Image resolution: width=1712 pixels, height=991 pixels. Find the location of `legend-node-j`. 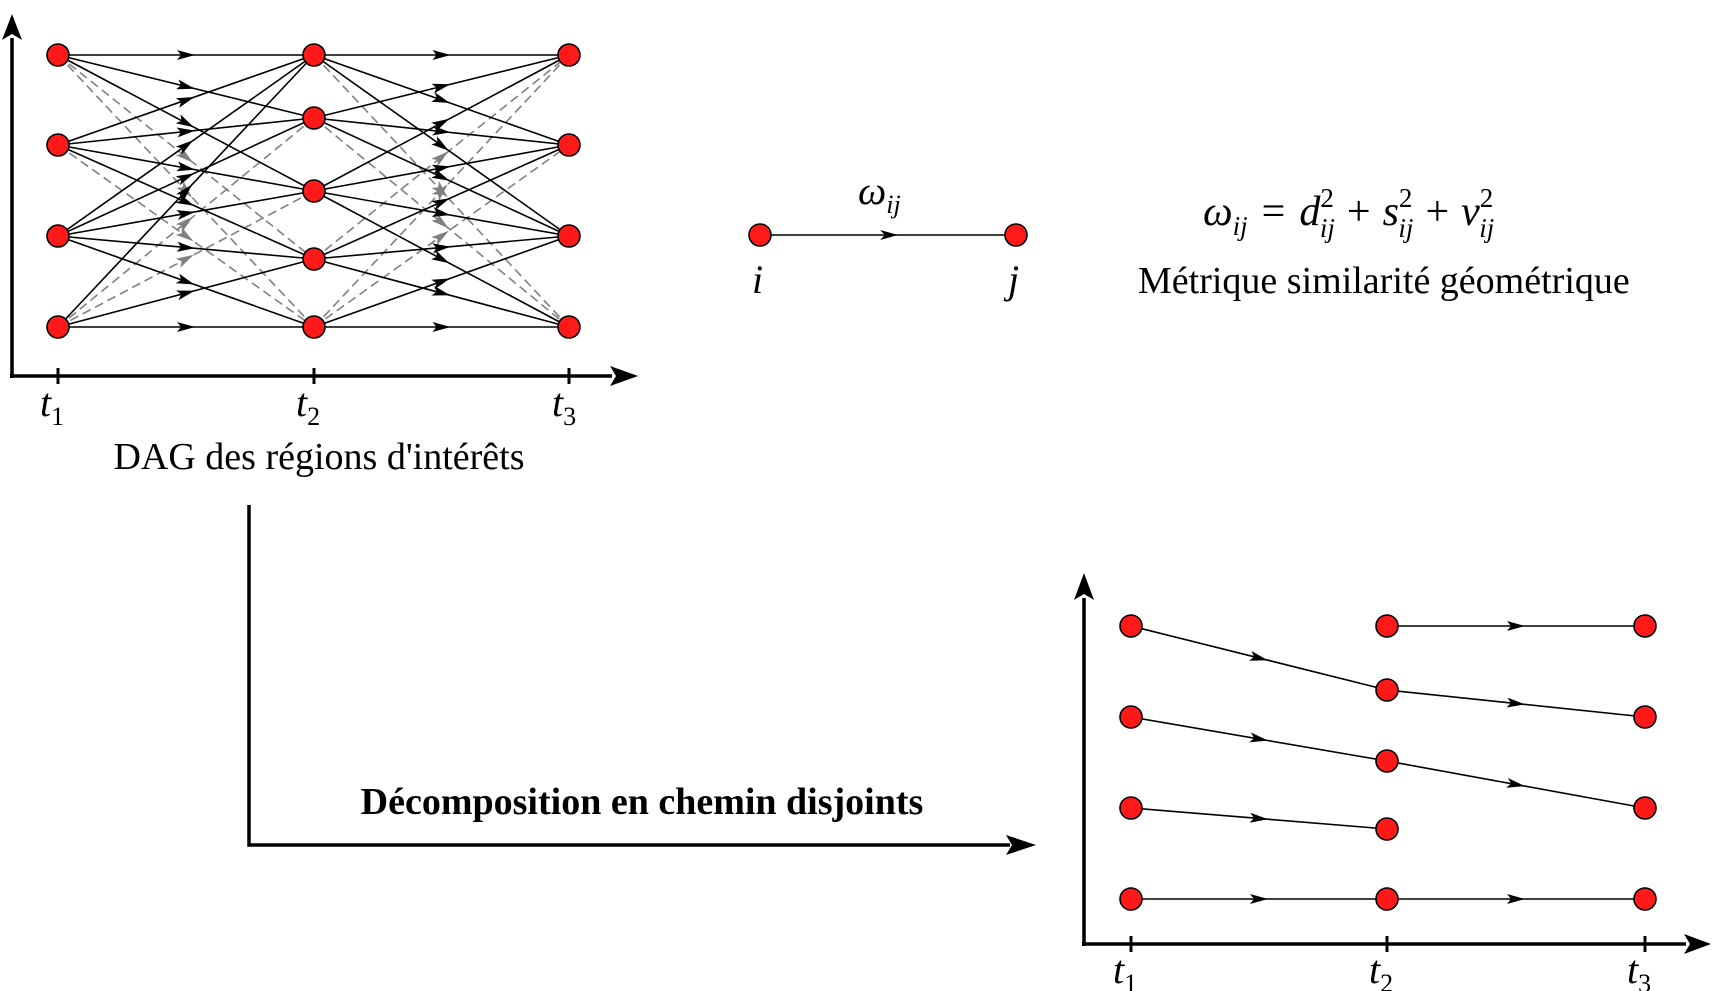

legend-node-j is located at coordinates (1016, 235).